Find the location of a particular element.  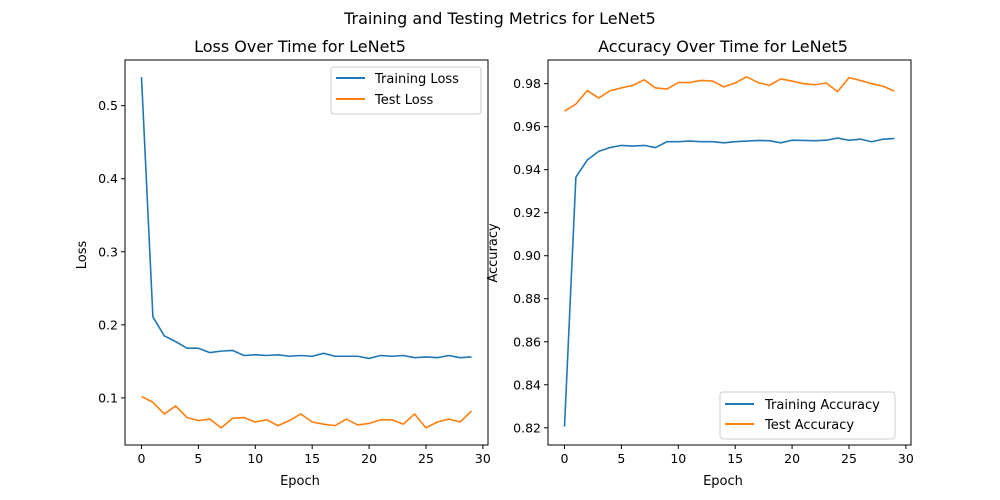

loss-chart-legend: Training Loss Test Loss is located at coordinates (406, 90).